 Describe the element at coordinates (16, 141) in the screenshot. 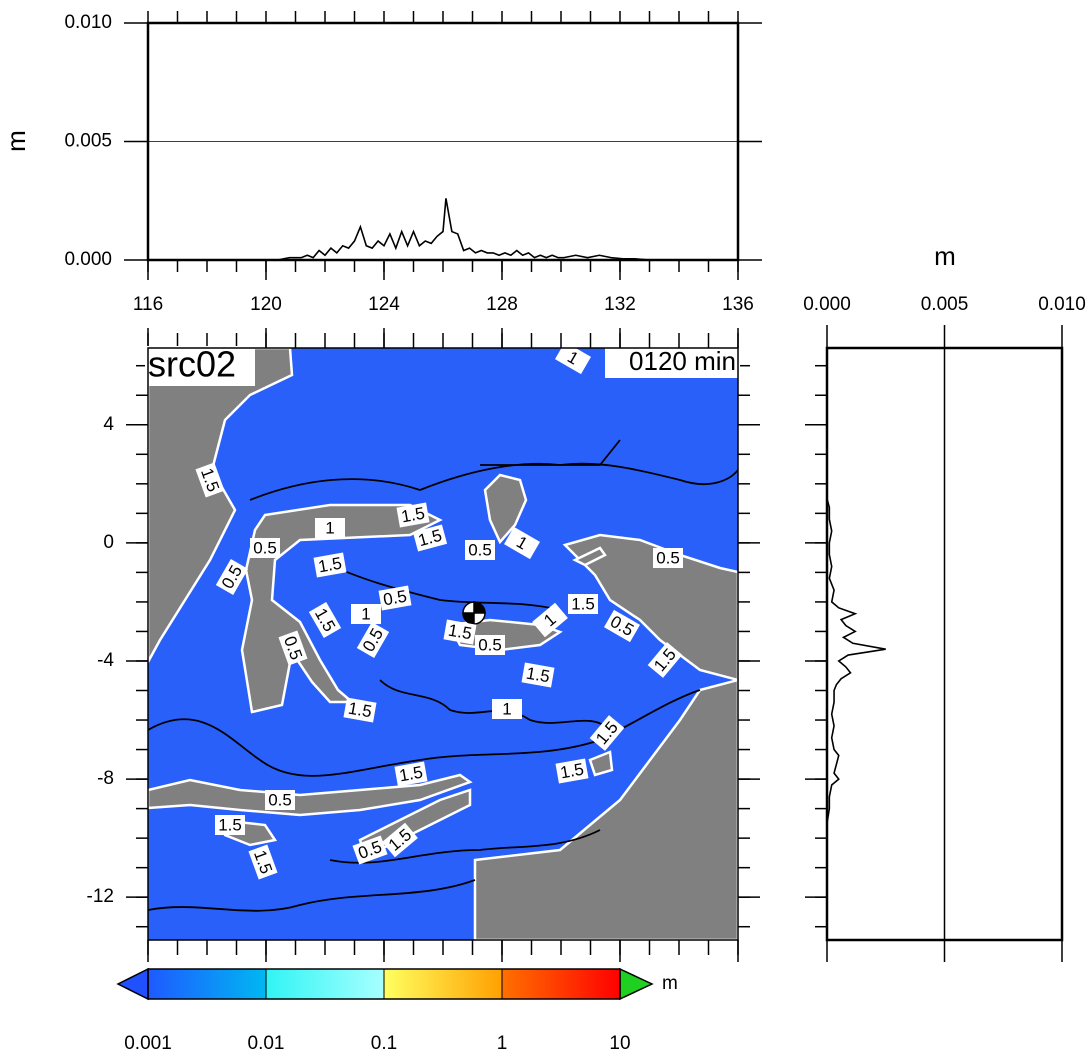

I see `y-axis-label: m` at that location.